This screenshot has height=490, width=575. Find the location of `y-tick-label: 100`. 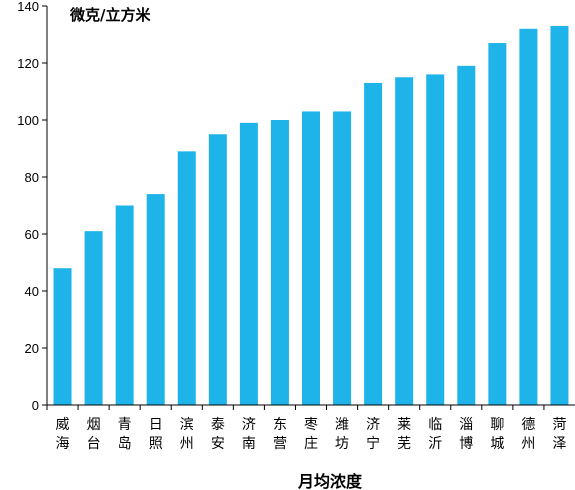

y-tick-label: 100 is located at coordinates (28, 120).